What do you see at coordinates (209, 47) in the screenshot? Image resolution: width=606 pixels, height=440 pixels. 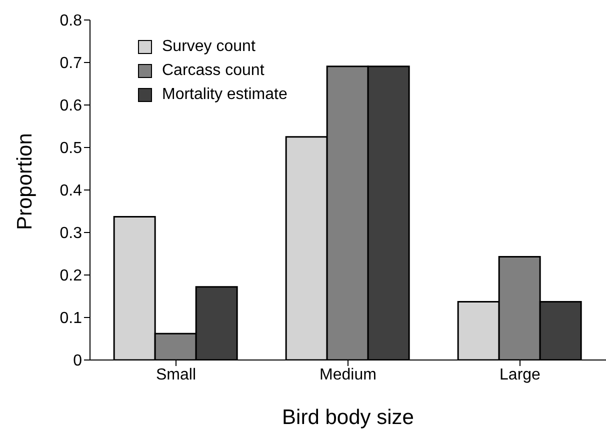 I see `legend-label: Survey count` at bounding box center [209, 47].